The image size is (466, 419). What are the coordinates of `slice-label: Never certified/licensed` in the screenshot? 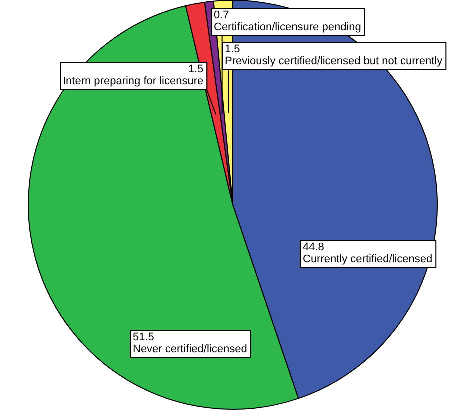 It's located at (190, 350).